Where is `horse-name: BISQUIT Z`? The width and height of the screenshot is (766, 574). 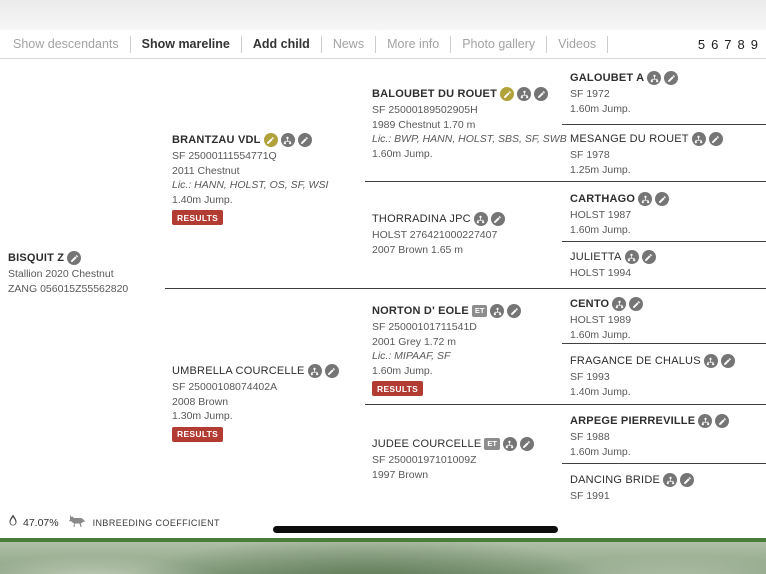
horse-name: BISQUIT Z is located at coordinates (36, 258).